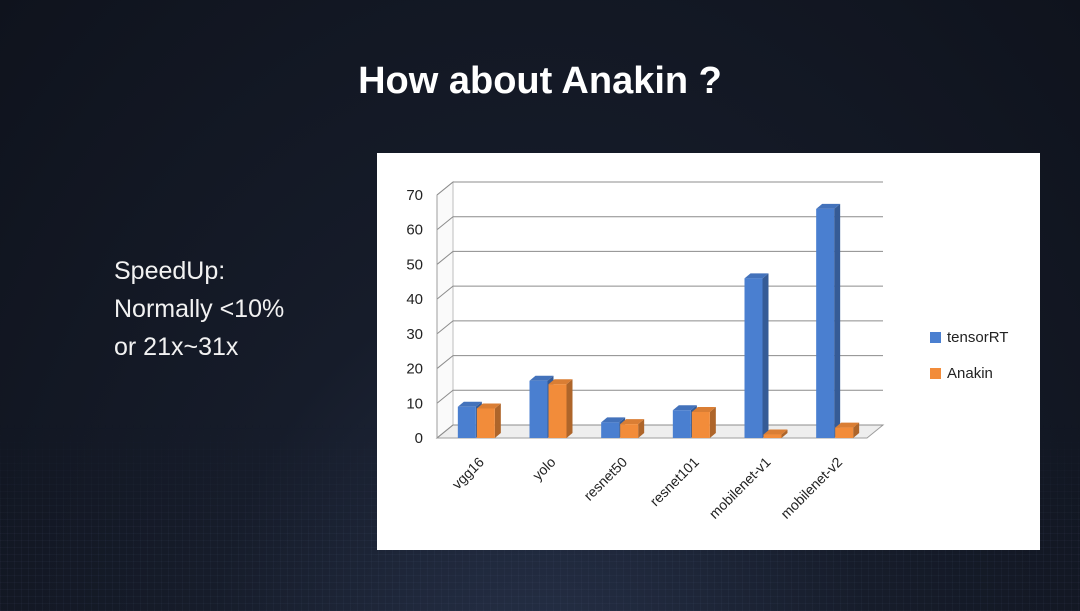 The image size is (1080, 611). I want to click on bar-tensorrt-mobilenet-v2, so click(825, 323).